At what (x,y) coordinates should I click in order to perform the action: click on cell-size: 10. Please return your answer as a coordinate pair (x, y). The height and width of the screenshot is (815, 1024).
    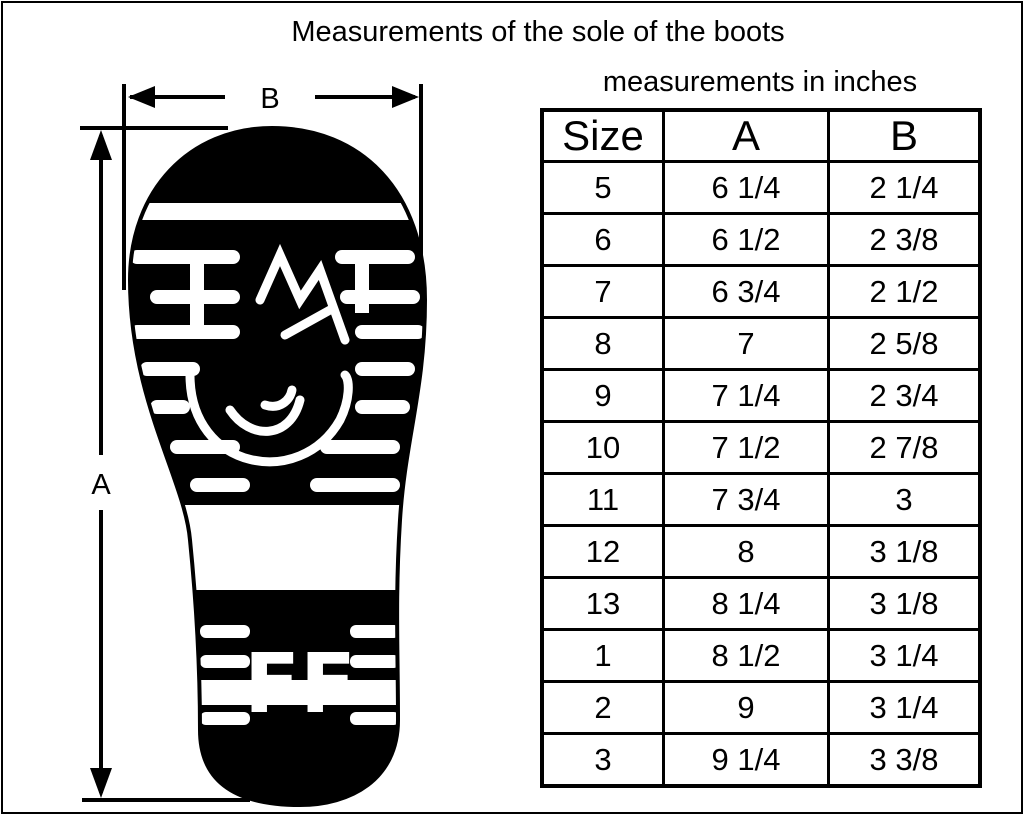
    Looking at the image, I should click on (602, 447).